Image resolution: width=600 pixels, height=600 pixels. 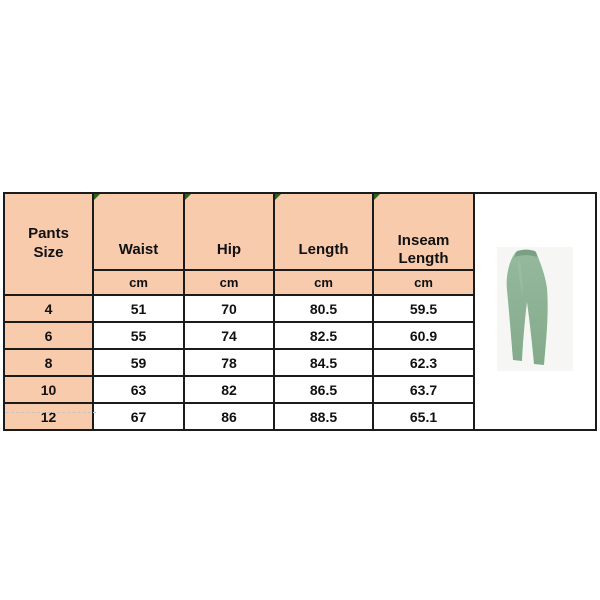 What do you see at coordinates (229, 231) in the screenshot?
I see `header-cell-hip: Hip` at bounding box center [229, 231].